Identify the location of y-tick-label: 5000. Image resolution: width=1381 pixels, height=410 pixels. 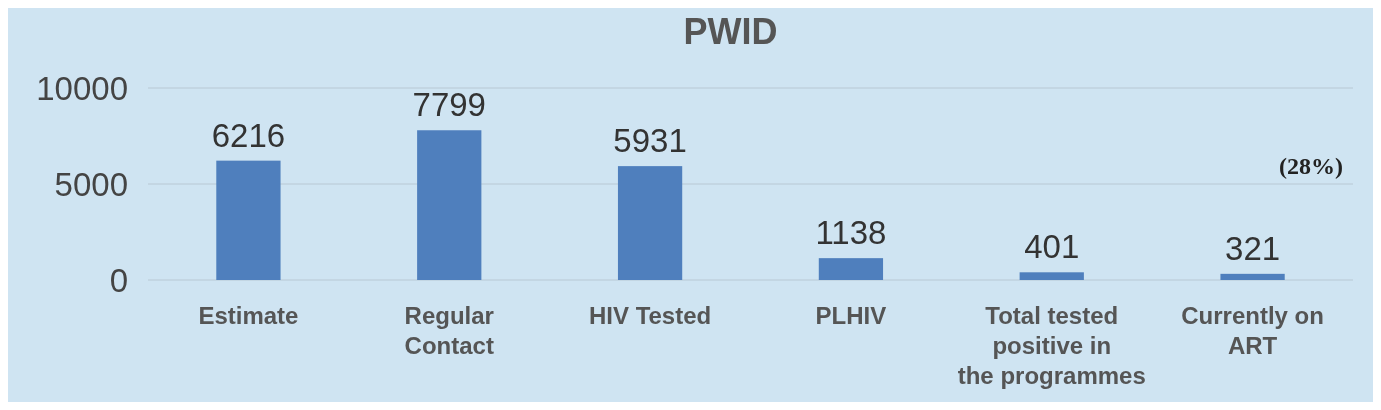
(91, 184).